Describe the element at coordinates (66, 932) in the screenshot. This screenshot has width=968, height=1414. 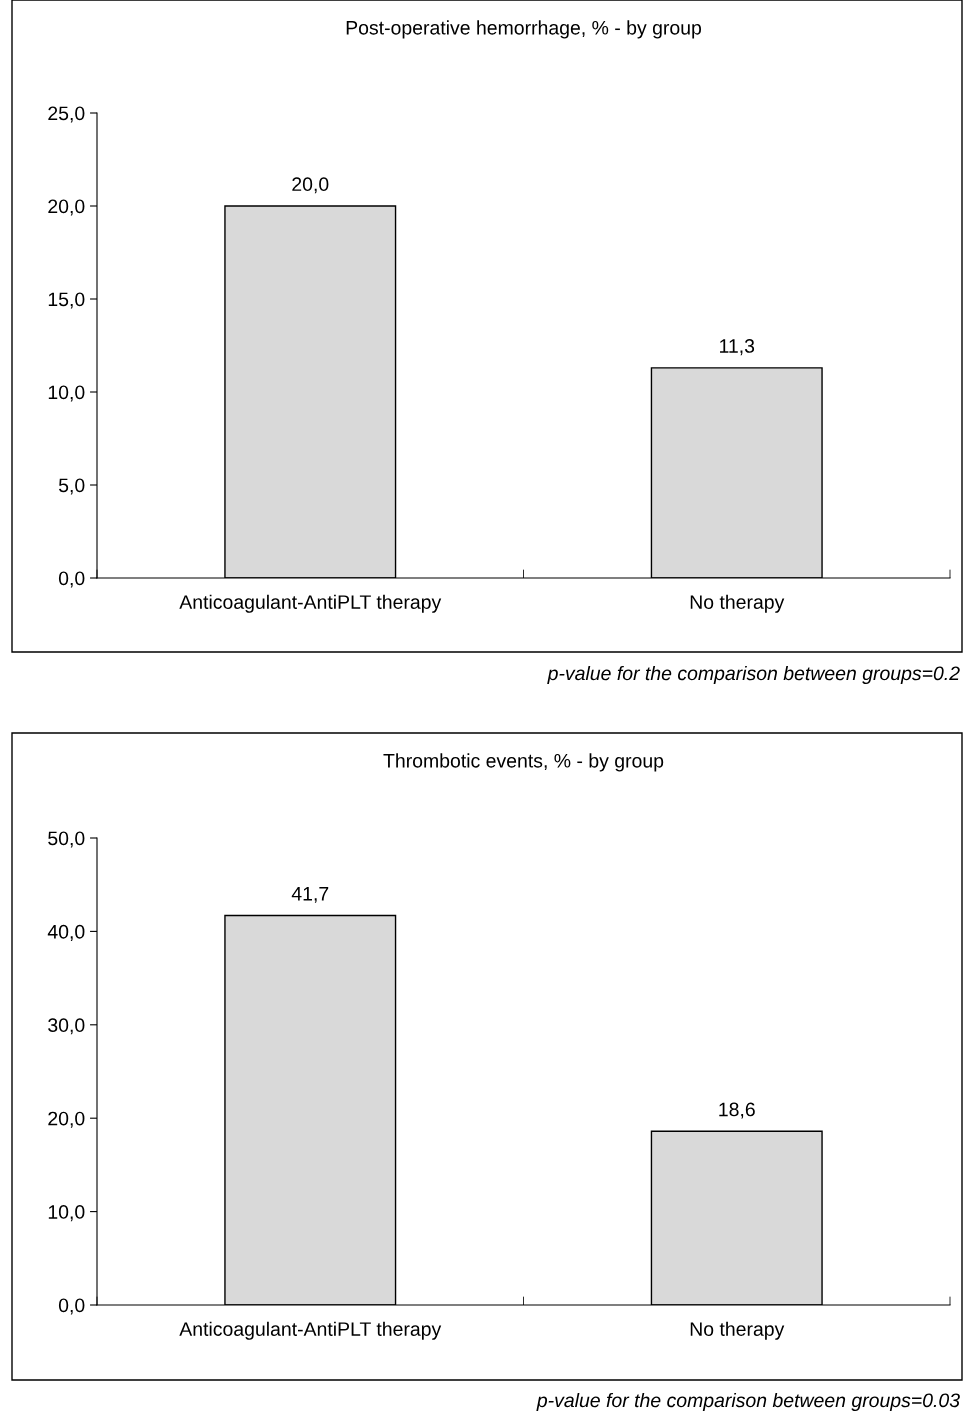
I see `y-tick-label: 40,0` at that location.